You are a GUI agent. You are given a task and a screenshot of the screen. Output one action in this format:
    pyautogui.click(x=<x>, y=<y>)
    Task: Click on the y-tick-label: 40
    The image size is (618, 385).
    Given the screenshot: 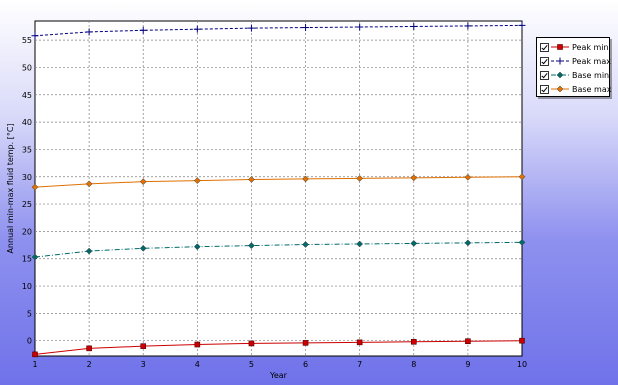 What is the action you would take?
    pyautogui.click(x=27, y=122)
    